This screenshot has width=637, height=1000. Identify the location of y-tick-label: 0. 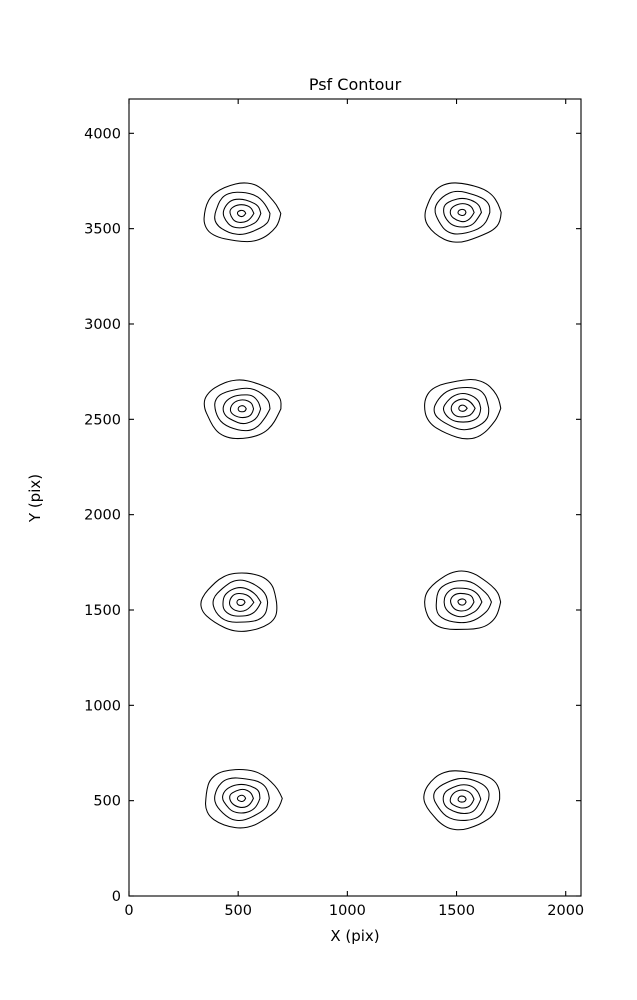
(116, 897).